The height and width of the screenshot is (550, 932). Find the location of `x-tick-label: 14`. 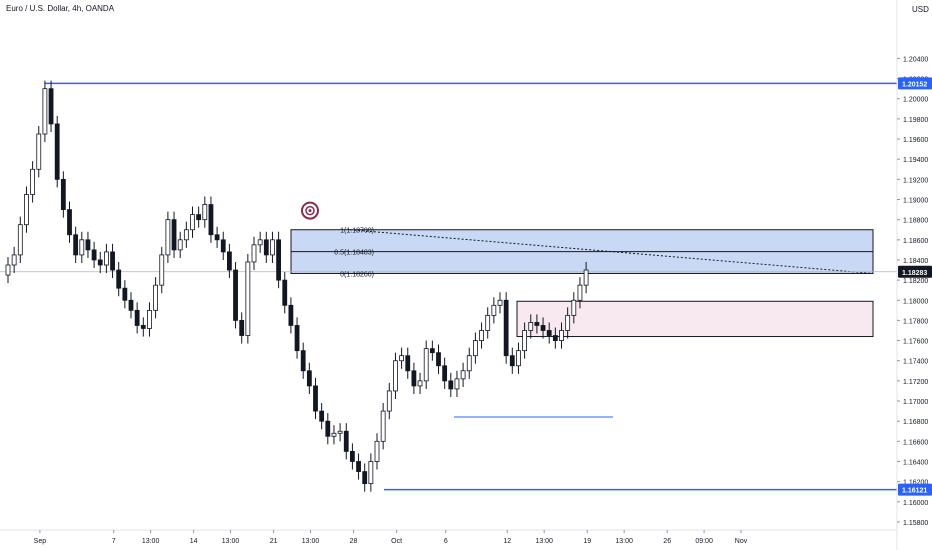

x-tick-label: 14 is located at coordinates (194, 541).